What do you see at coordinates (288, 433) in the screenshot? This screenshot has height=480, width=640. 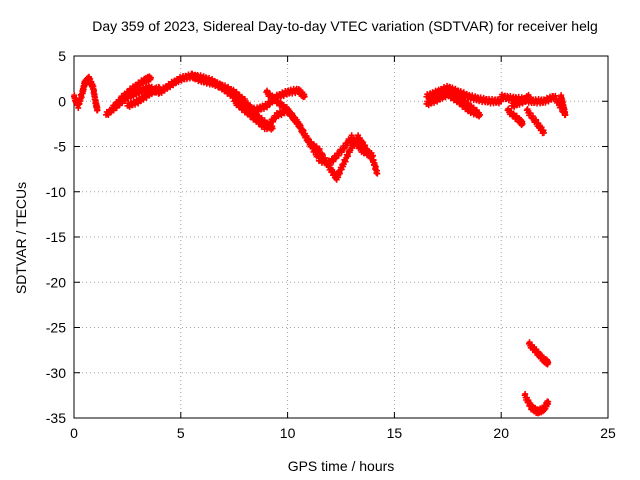 I see `x-tick-label: 10` at bounding box center [288, 433].